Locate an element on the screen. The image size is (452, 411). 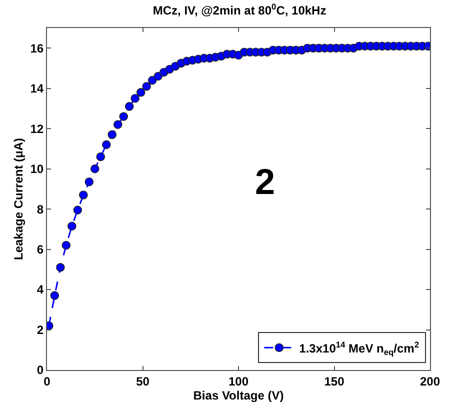
annotation: 2 is located at coordinates (265, 181).